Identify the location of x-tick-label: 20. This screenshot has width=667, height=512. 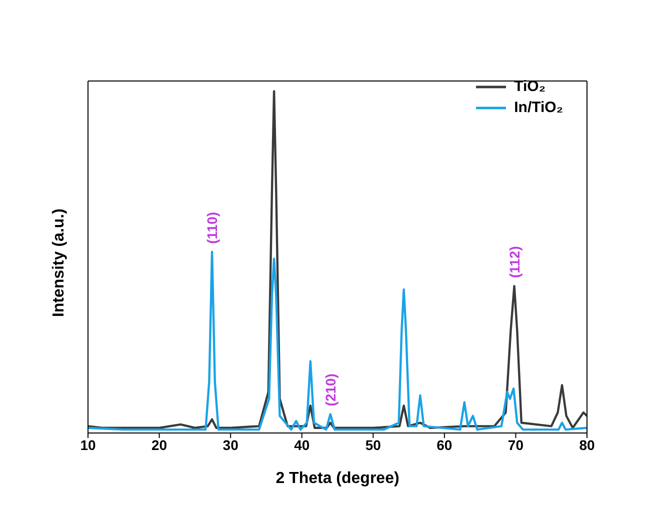
(159, 444).